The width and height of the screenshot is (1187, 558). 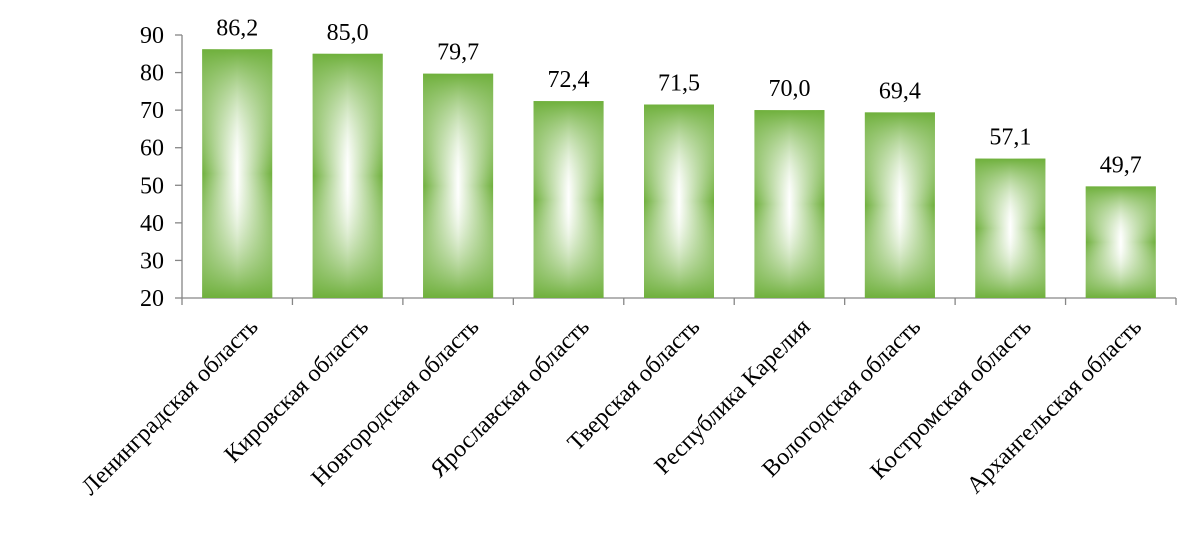 What do you see at coordinates (458, 53) in the screenshot?
I see `data-label: 79,7` at bounding box center [458, 53].